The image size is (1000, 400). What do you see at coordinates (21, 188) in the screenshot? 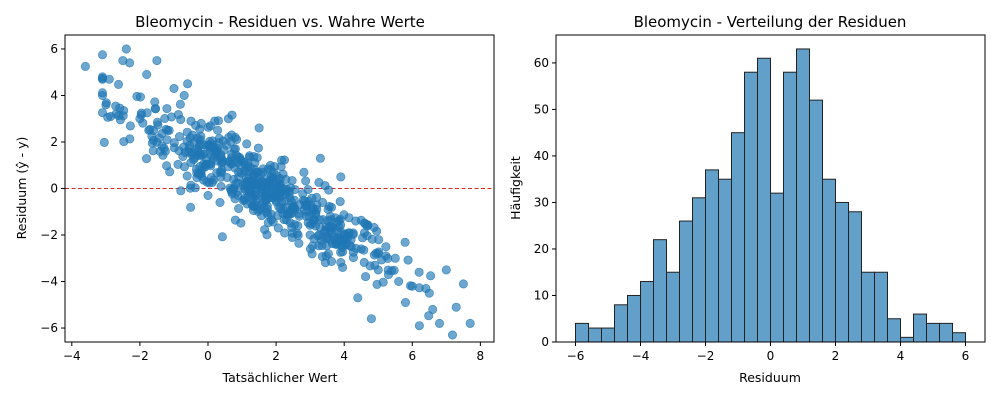
I see `scatter-y-axis-label: Residuum (ŷ - y)` at bounding box center [21, 188].